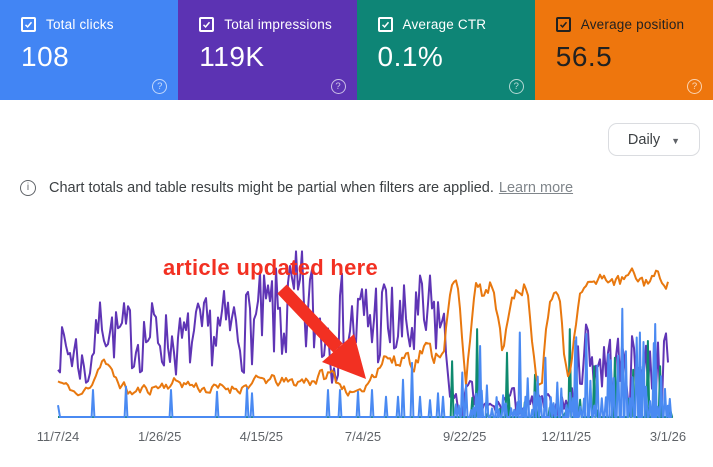 Image resolution: width=713 pixels, height=467 pixels. What do you see at coordinates (271, 267) in the screenshot?
I see `annotation-label: article updated here` at bounding box center [271, 267].